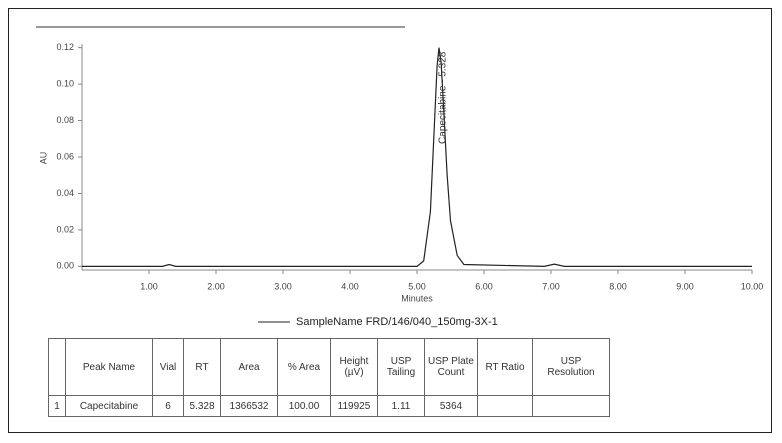  Describe the element at coordinates (168, 406) in the screenshot. I see `table-cell: 6` at that location.